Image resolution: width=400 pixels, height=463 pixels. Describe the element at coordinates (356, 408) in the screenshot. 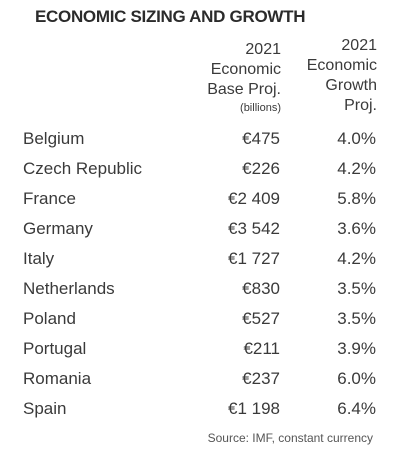

I see `growth-projection-value: 6.4%` at that location.